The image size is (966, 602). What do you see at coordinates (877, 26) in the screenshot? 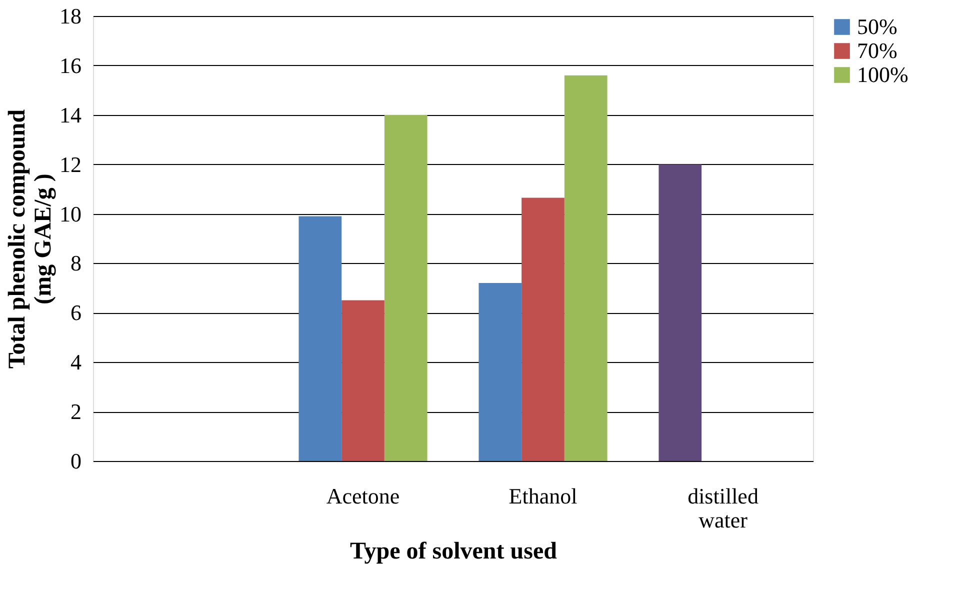
I see `legend-label: 50%` at bounding box center [877, 26].